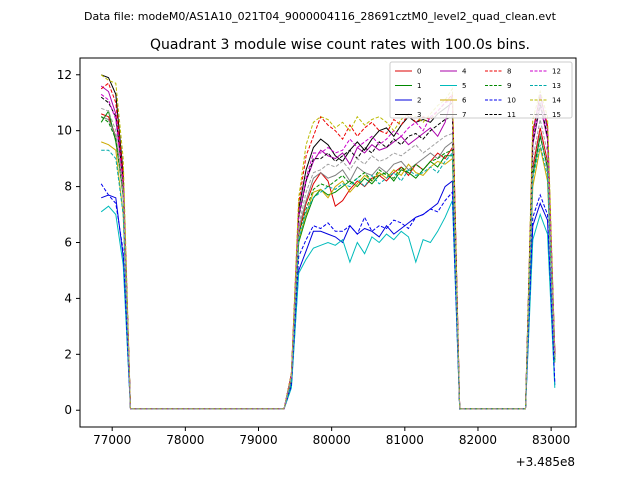 The width and height of the screenshot is (640, 480). Describe the element at coordinates (419, 72) in the screenshot. I see `legend-label-0: 0` at that location.